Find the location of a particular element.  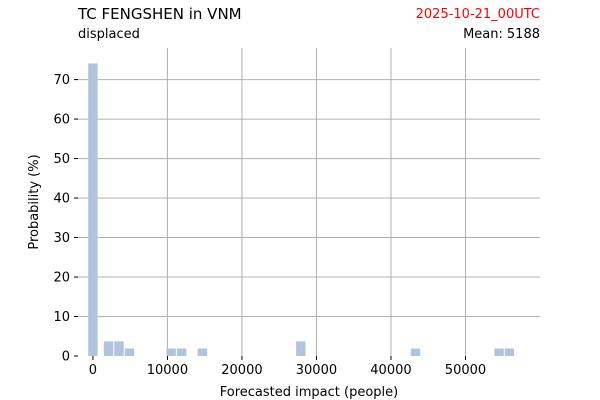

mean-readout: Mean: 5188 is located at coordinates (499, 34).